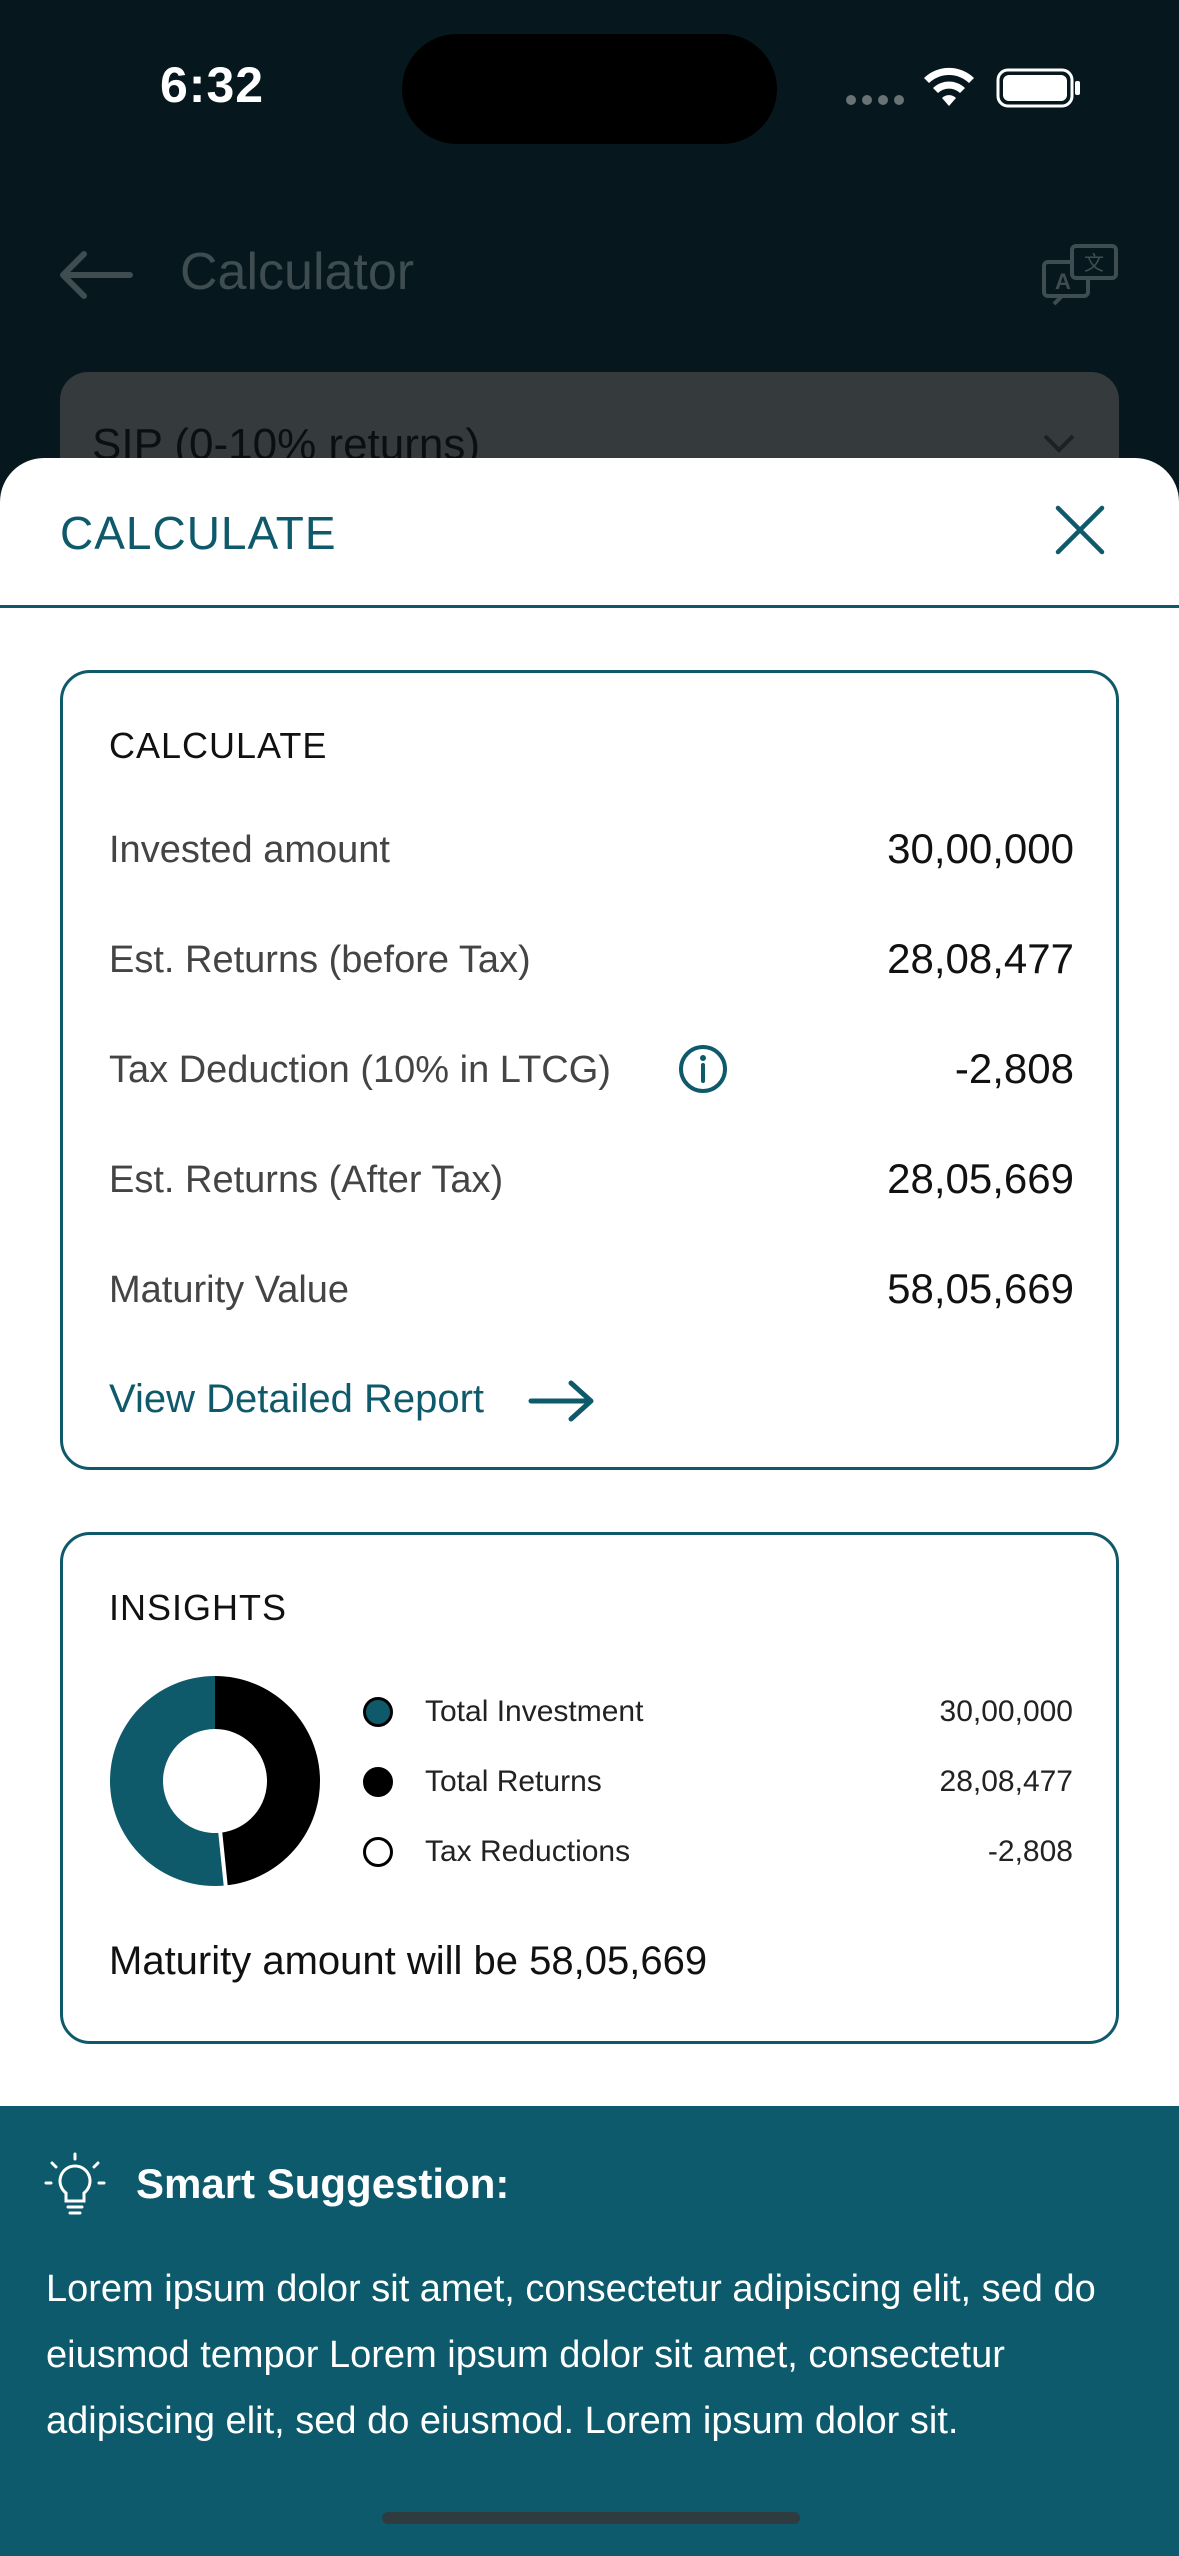  Describe the element at coordinates (378, 1712) in the screenshot. I see `legend-dot-investment` at that location.